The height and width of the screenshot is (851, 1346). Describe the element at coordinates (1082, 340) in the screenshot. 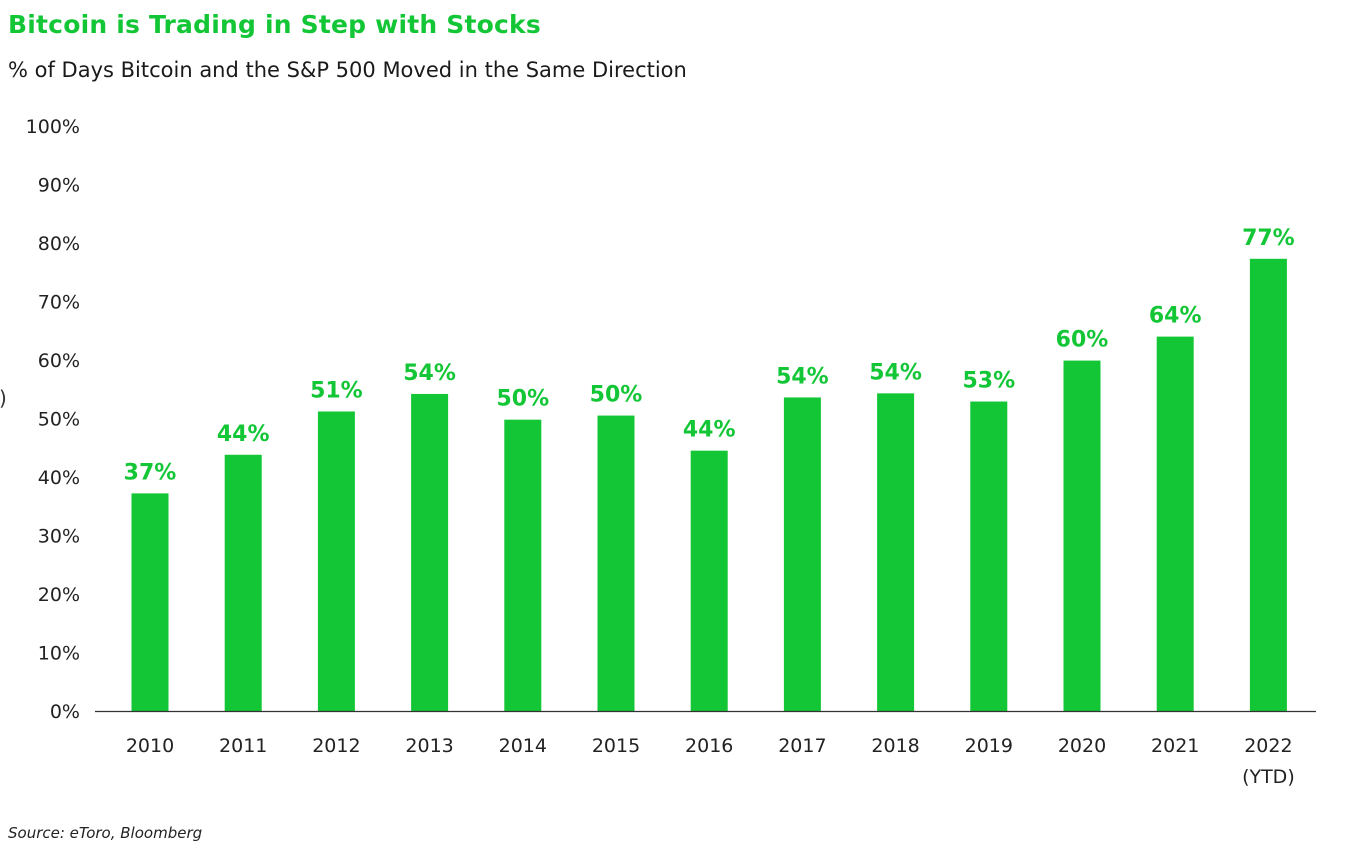

I see `data-label: 60%` at that location.